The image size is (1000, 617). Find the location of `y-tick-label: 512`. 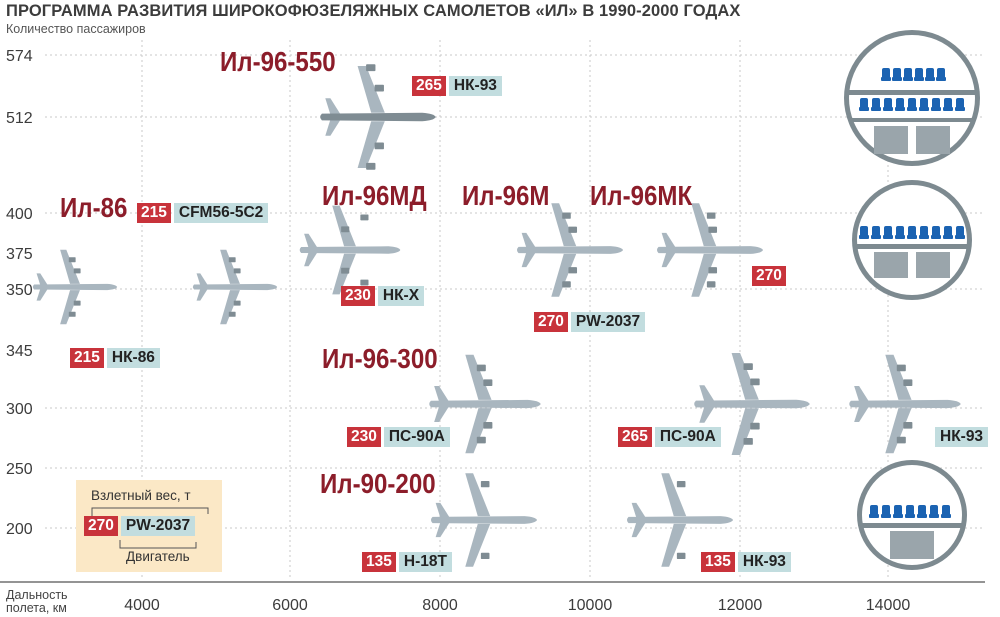

y-tick-label: 512 is located at coordinates (19, 118).